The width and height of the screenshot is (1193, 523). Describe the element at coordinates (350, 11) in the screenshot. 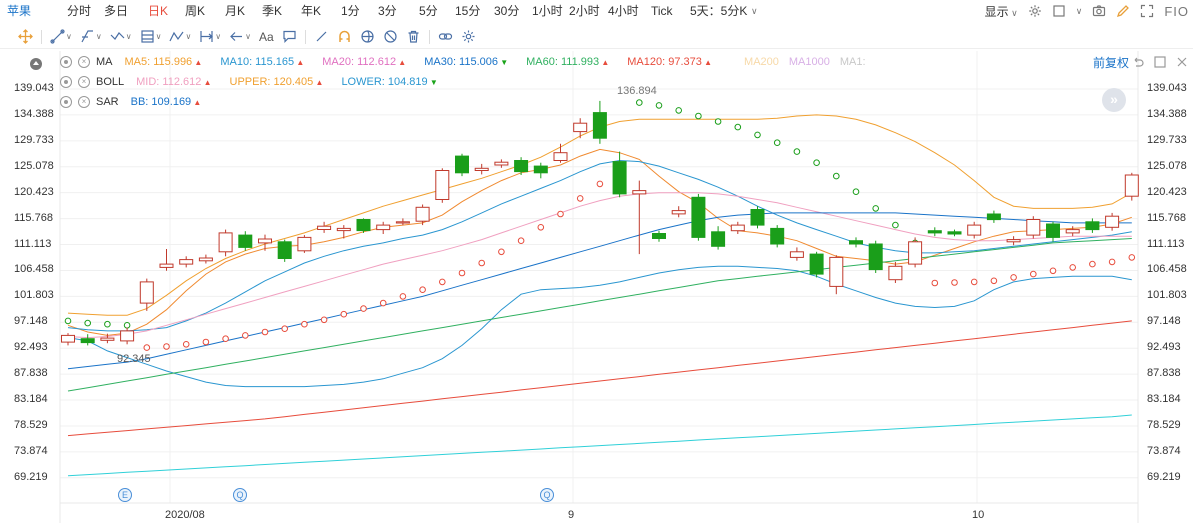

I see `period-tab-8: 1分` at that location.